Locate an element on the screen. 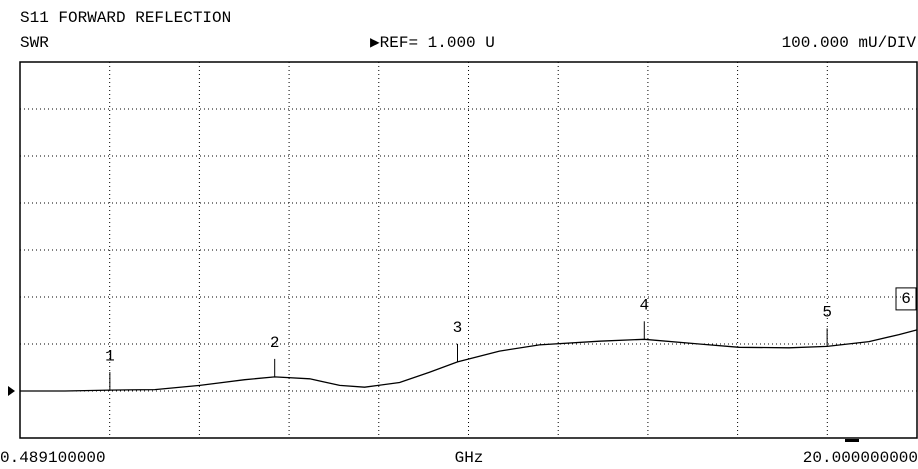  reference-arrow is located at coordinates (11, 391).